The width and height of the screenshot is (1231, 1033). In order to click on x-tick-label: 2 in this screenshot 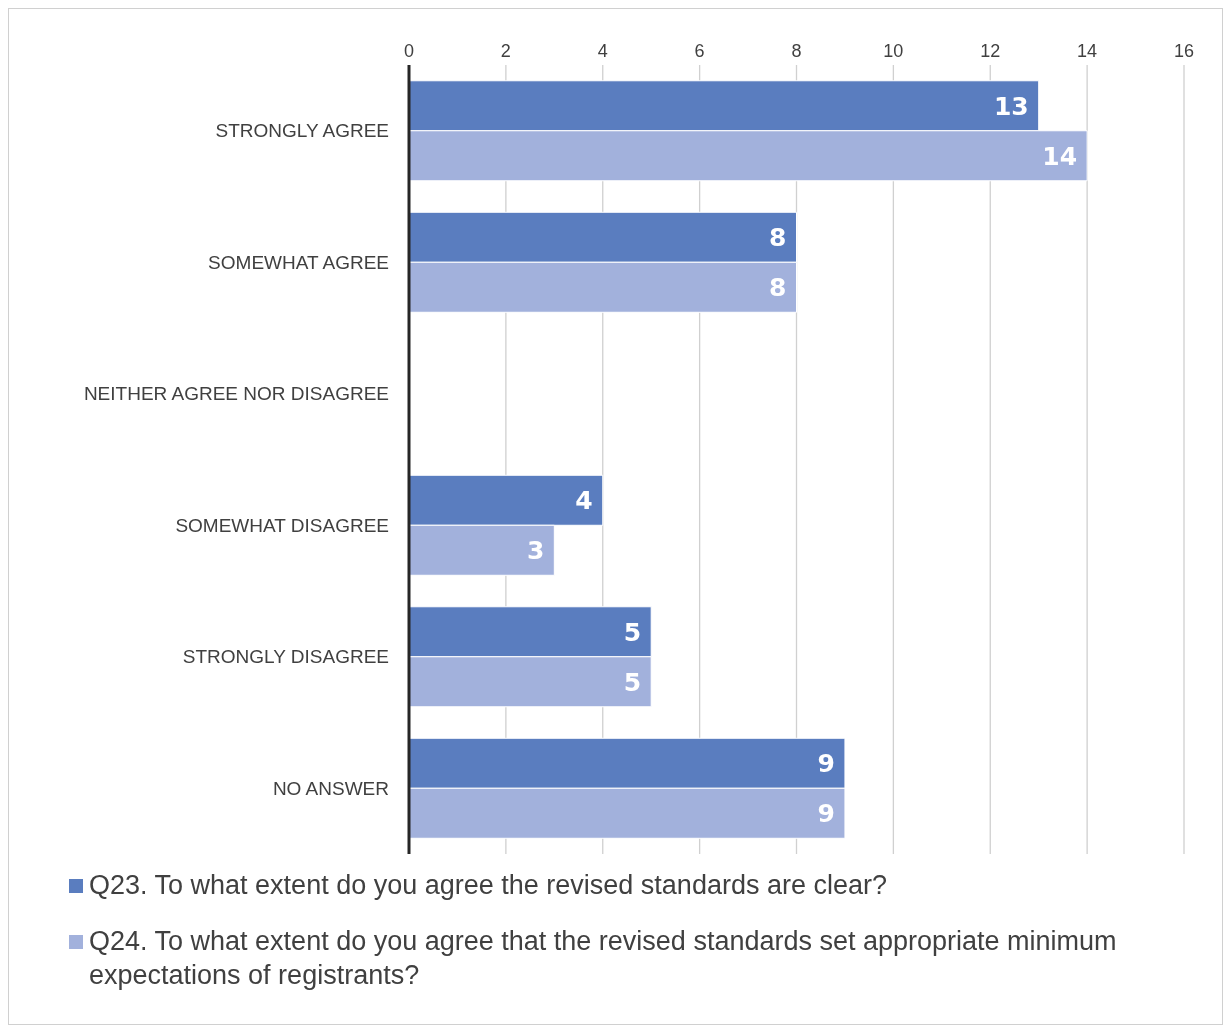, I will do `click(505, 51)`.